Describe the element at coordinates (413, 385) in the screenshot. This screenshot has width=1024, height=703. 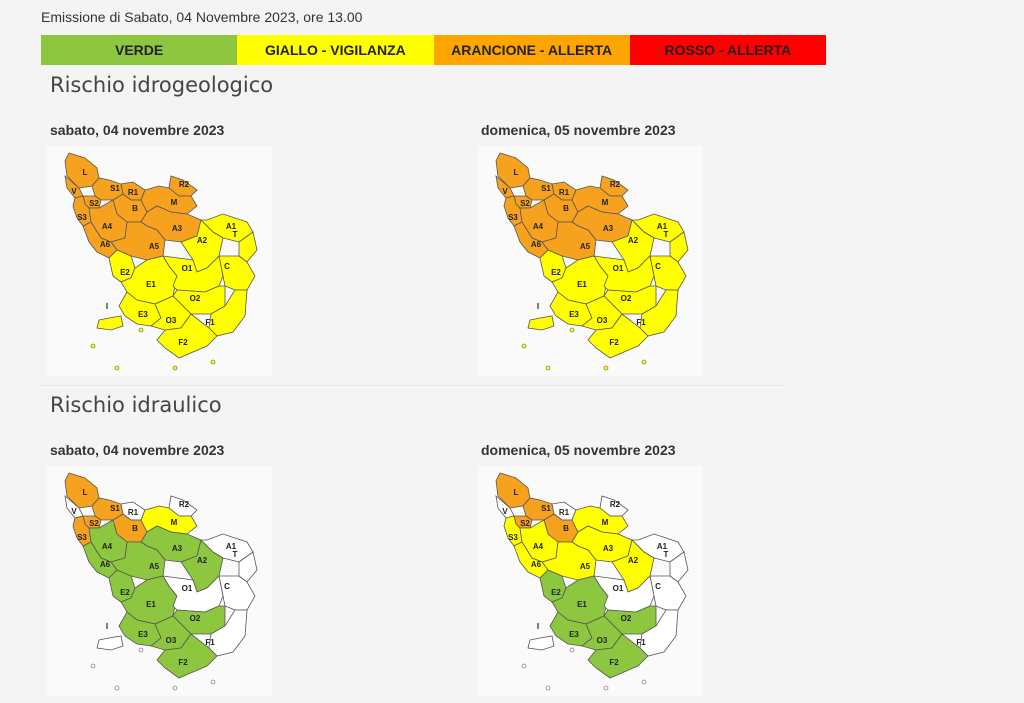
I see `section-divider` at that location.